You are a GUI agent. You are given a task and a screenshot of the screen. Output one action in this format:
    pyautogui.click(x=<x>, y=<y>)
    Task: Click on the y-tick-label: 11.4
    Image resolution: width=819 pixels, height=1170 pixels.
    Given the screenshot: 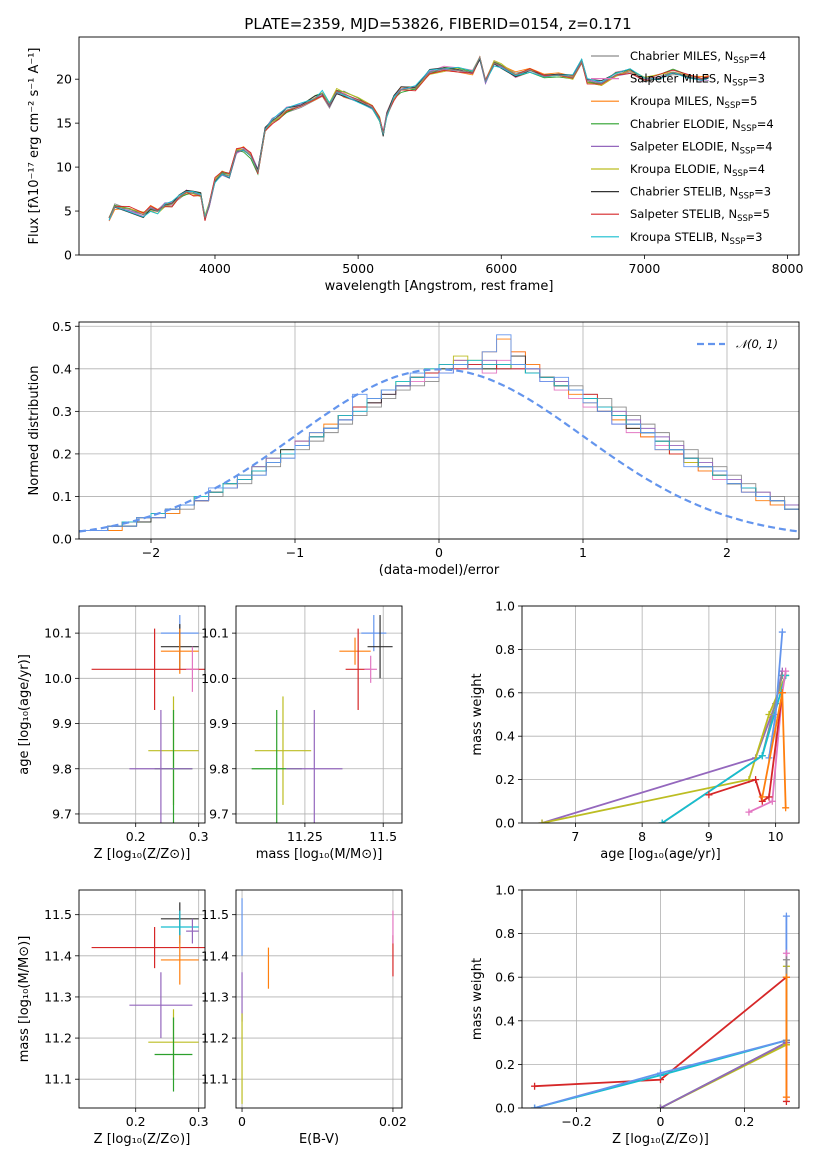 What is the action you would take?
    pyautogui.click(x=58, y=955)
    